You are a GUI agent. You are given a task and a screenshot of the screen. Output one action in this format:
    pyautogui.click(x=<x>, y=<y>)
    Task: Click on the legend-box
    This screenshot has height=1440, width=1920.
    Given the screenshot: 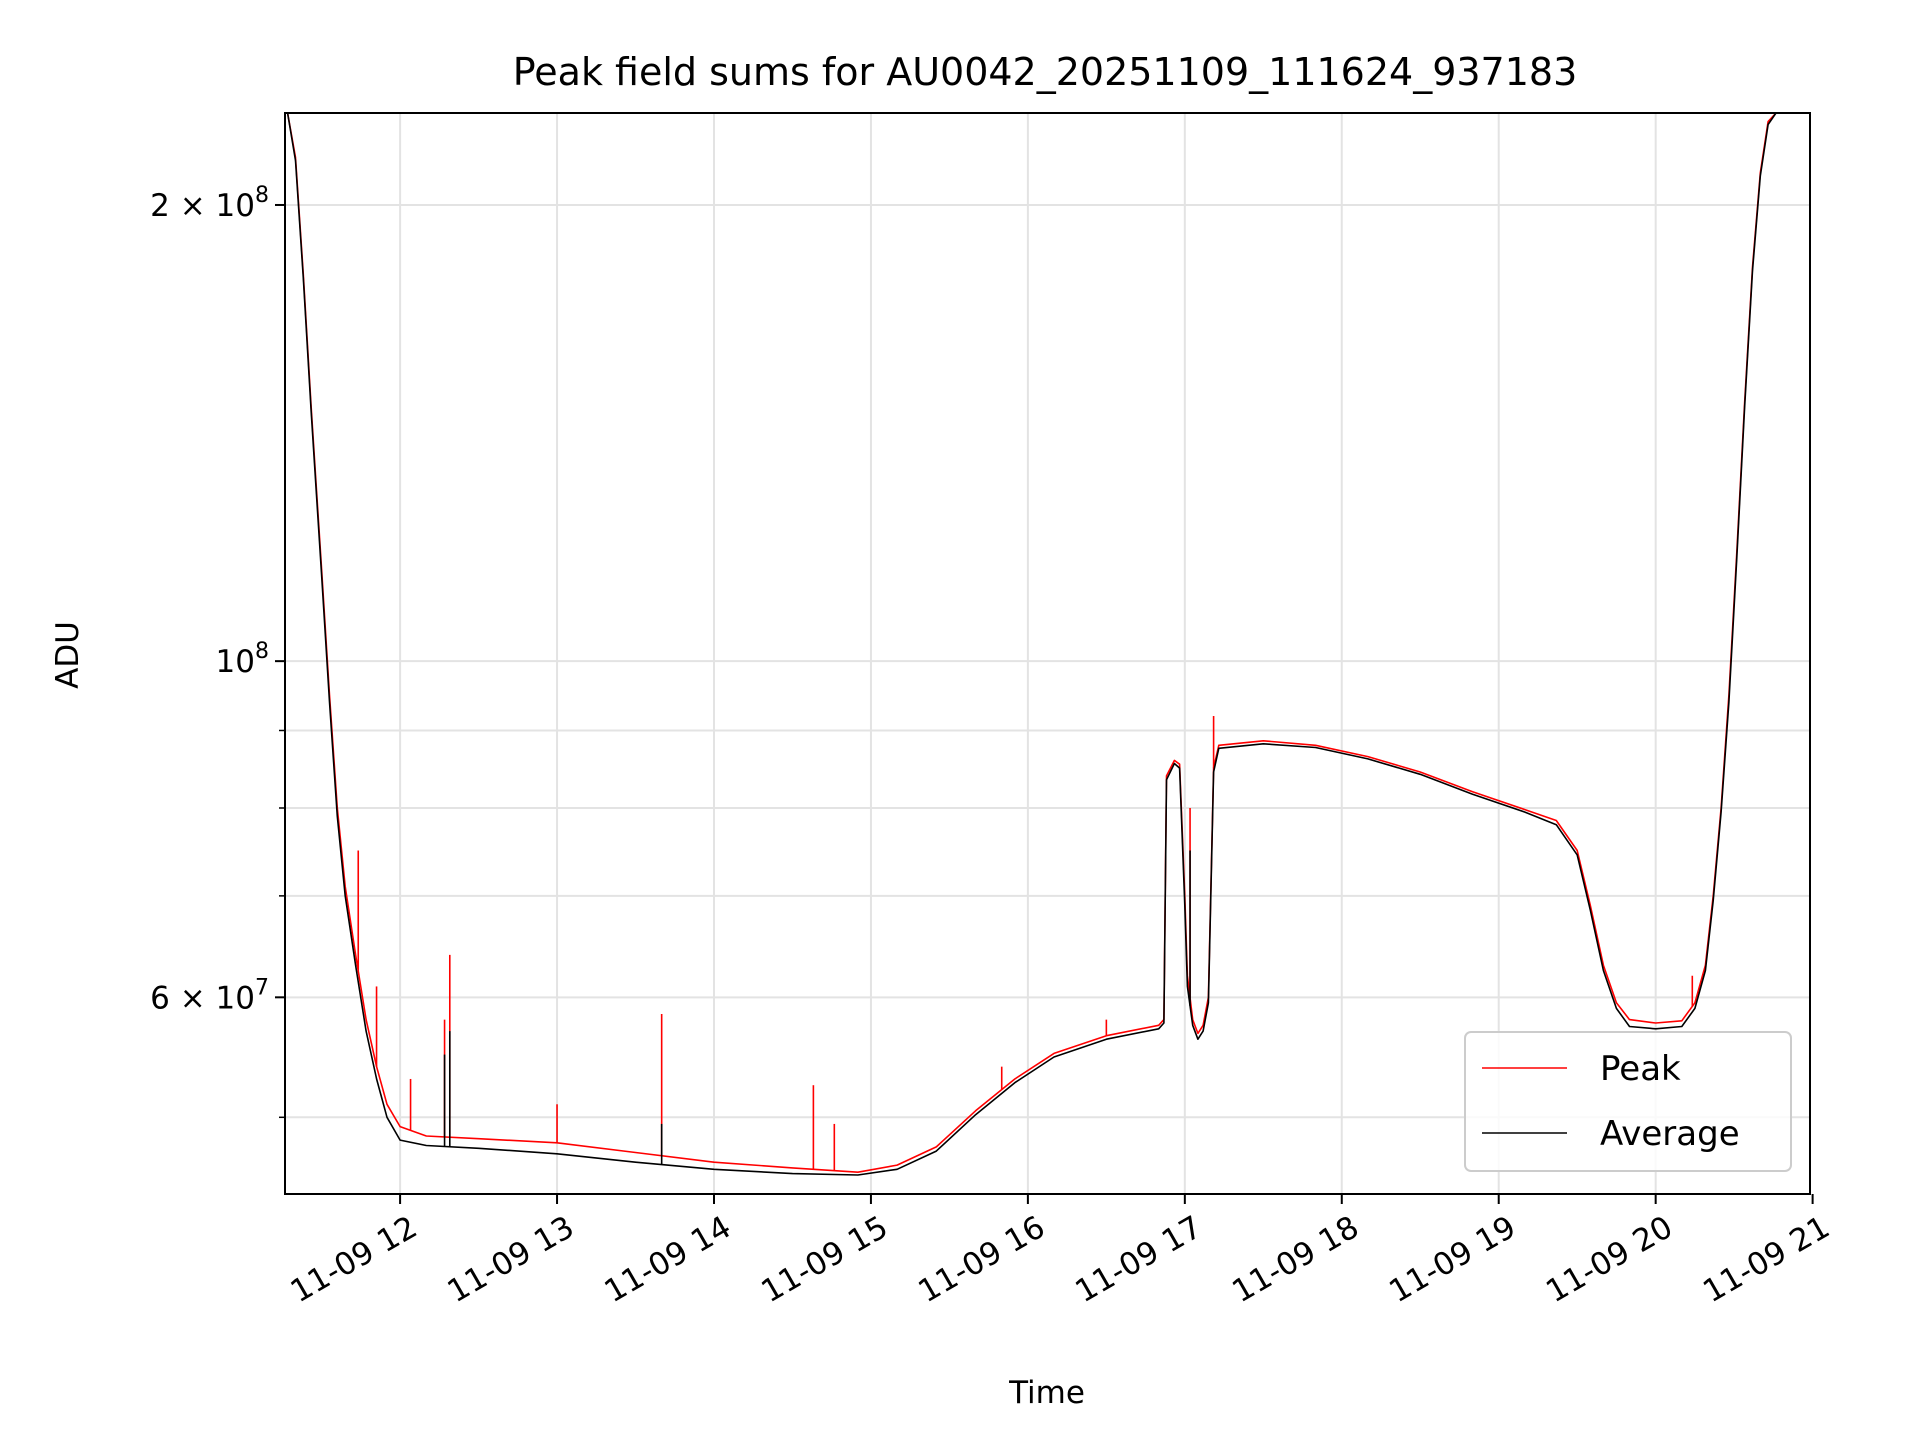 What is the action you would take?
    pyautogui.click(x=1628, y=1101)
    